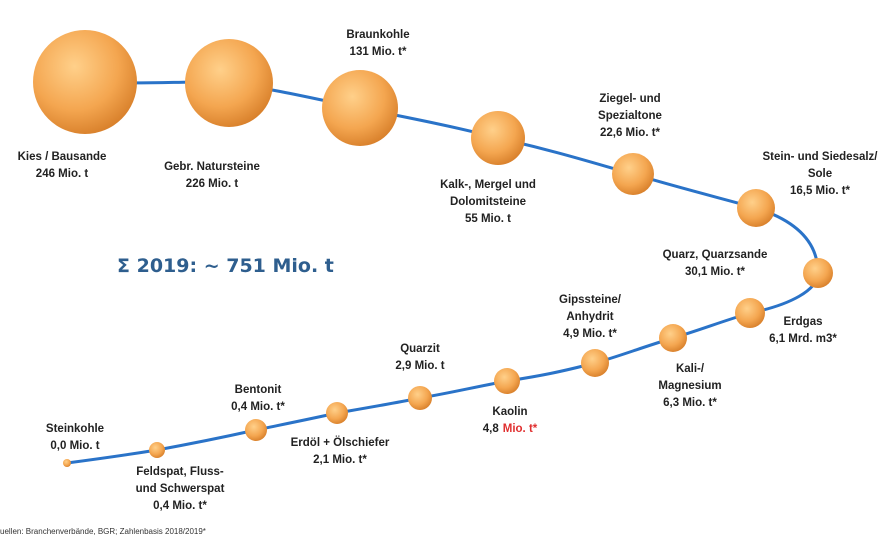 This screenshot has width=891, height=539. I want to click on resource-label: Erdöl + Ölschiefer, so click(340, 442).